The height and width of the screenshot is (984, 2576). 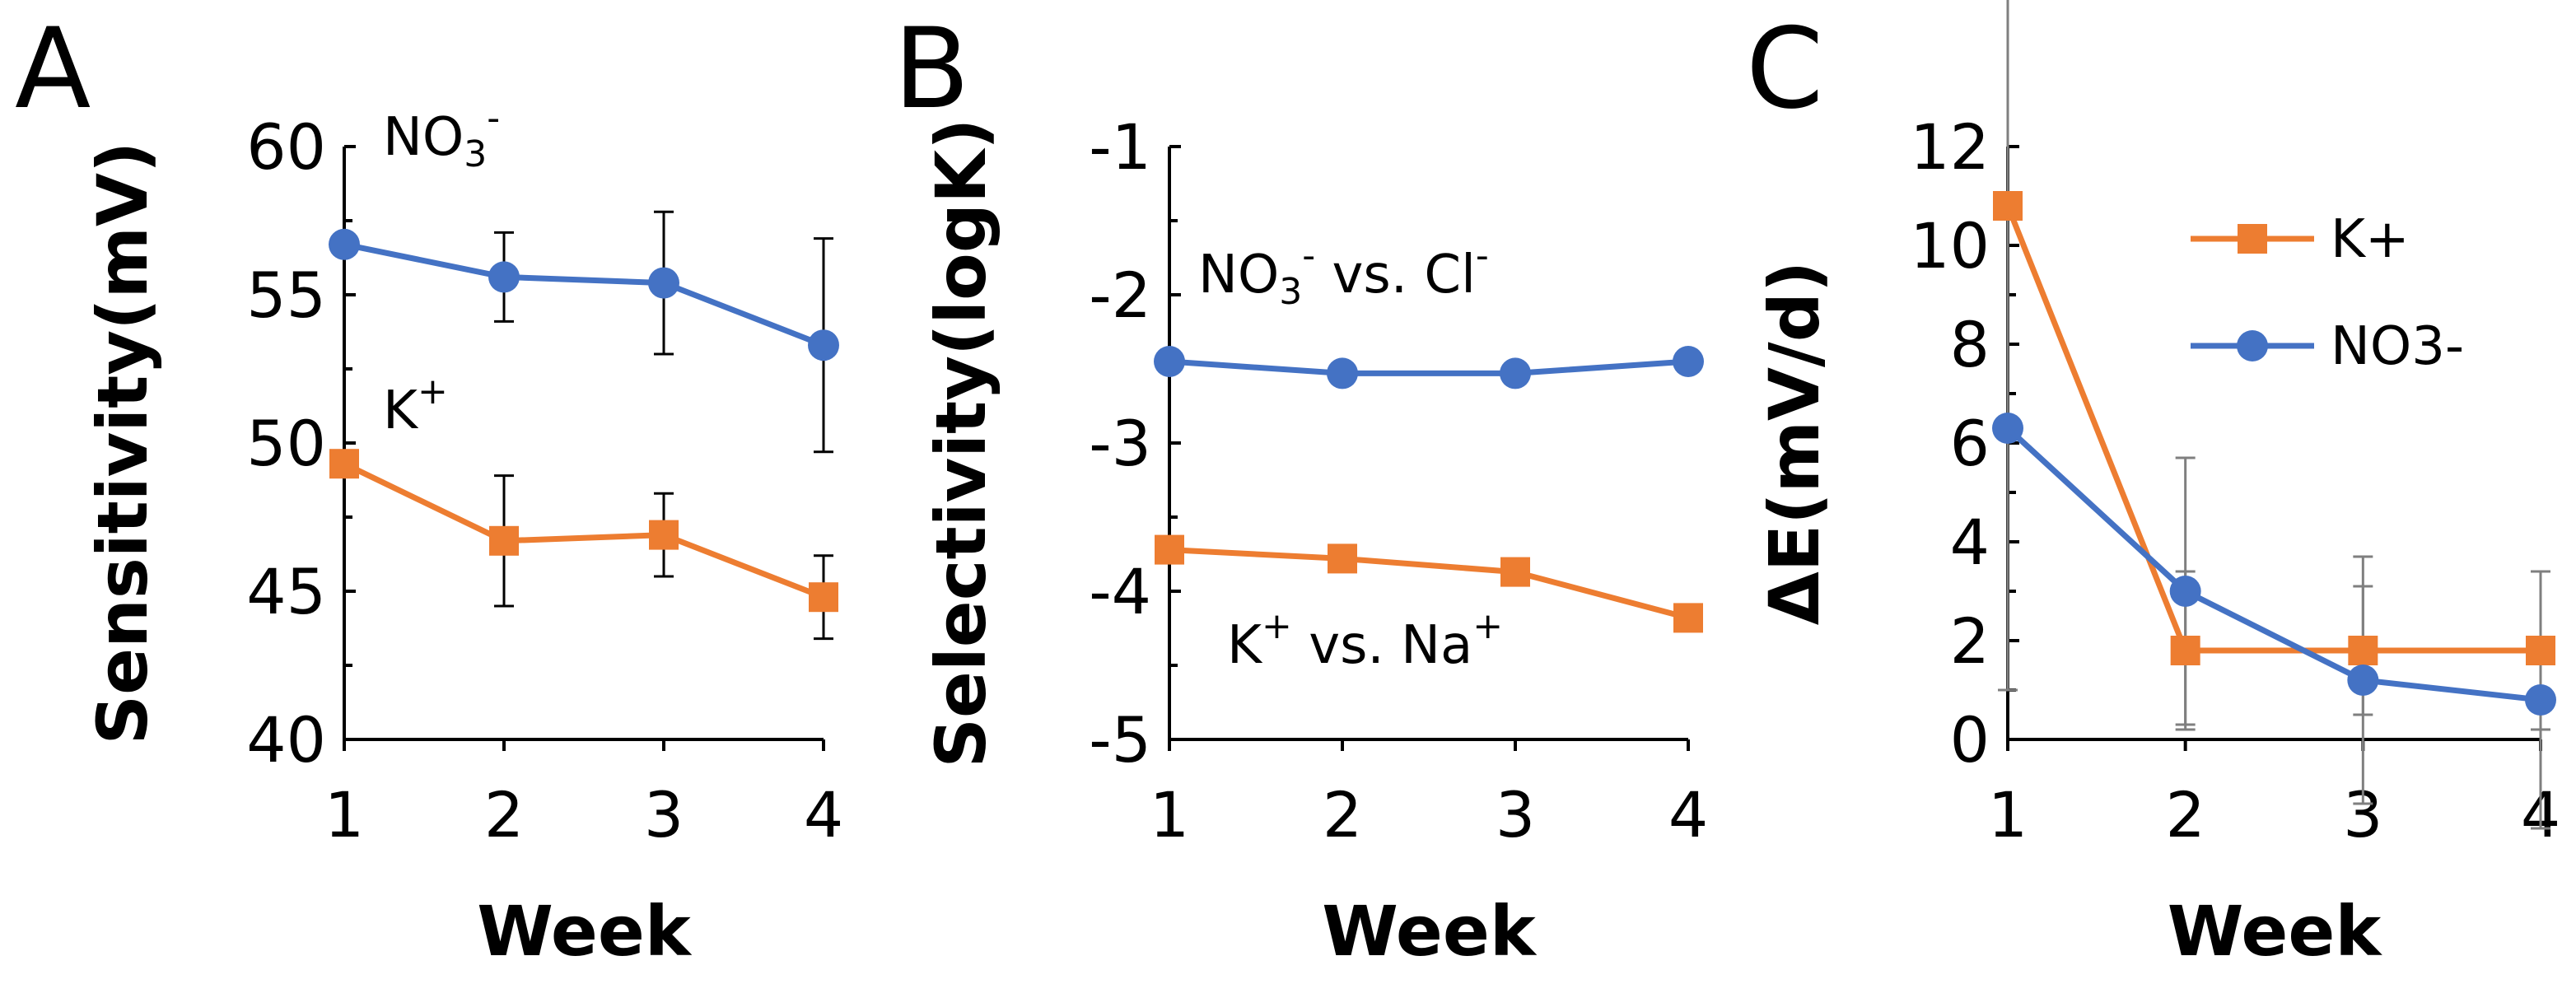 I want to click on y-tick-label: -5, so click(x=1120, y=739).